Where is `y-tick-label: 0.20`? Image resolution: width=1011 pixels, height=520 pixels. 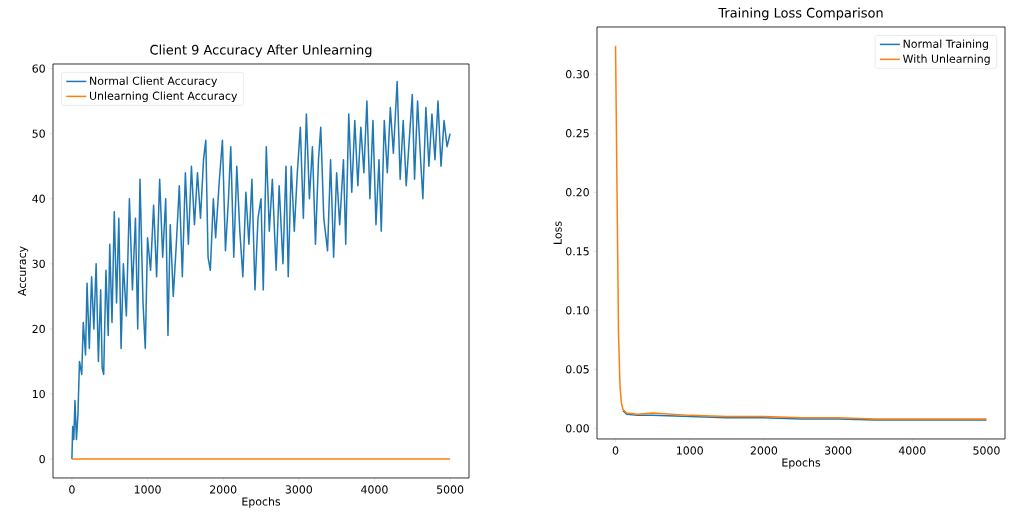
y-tick-label: 0.20 is located at coordinates (577, 192).